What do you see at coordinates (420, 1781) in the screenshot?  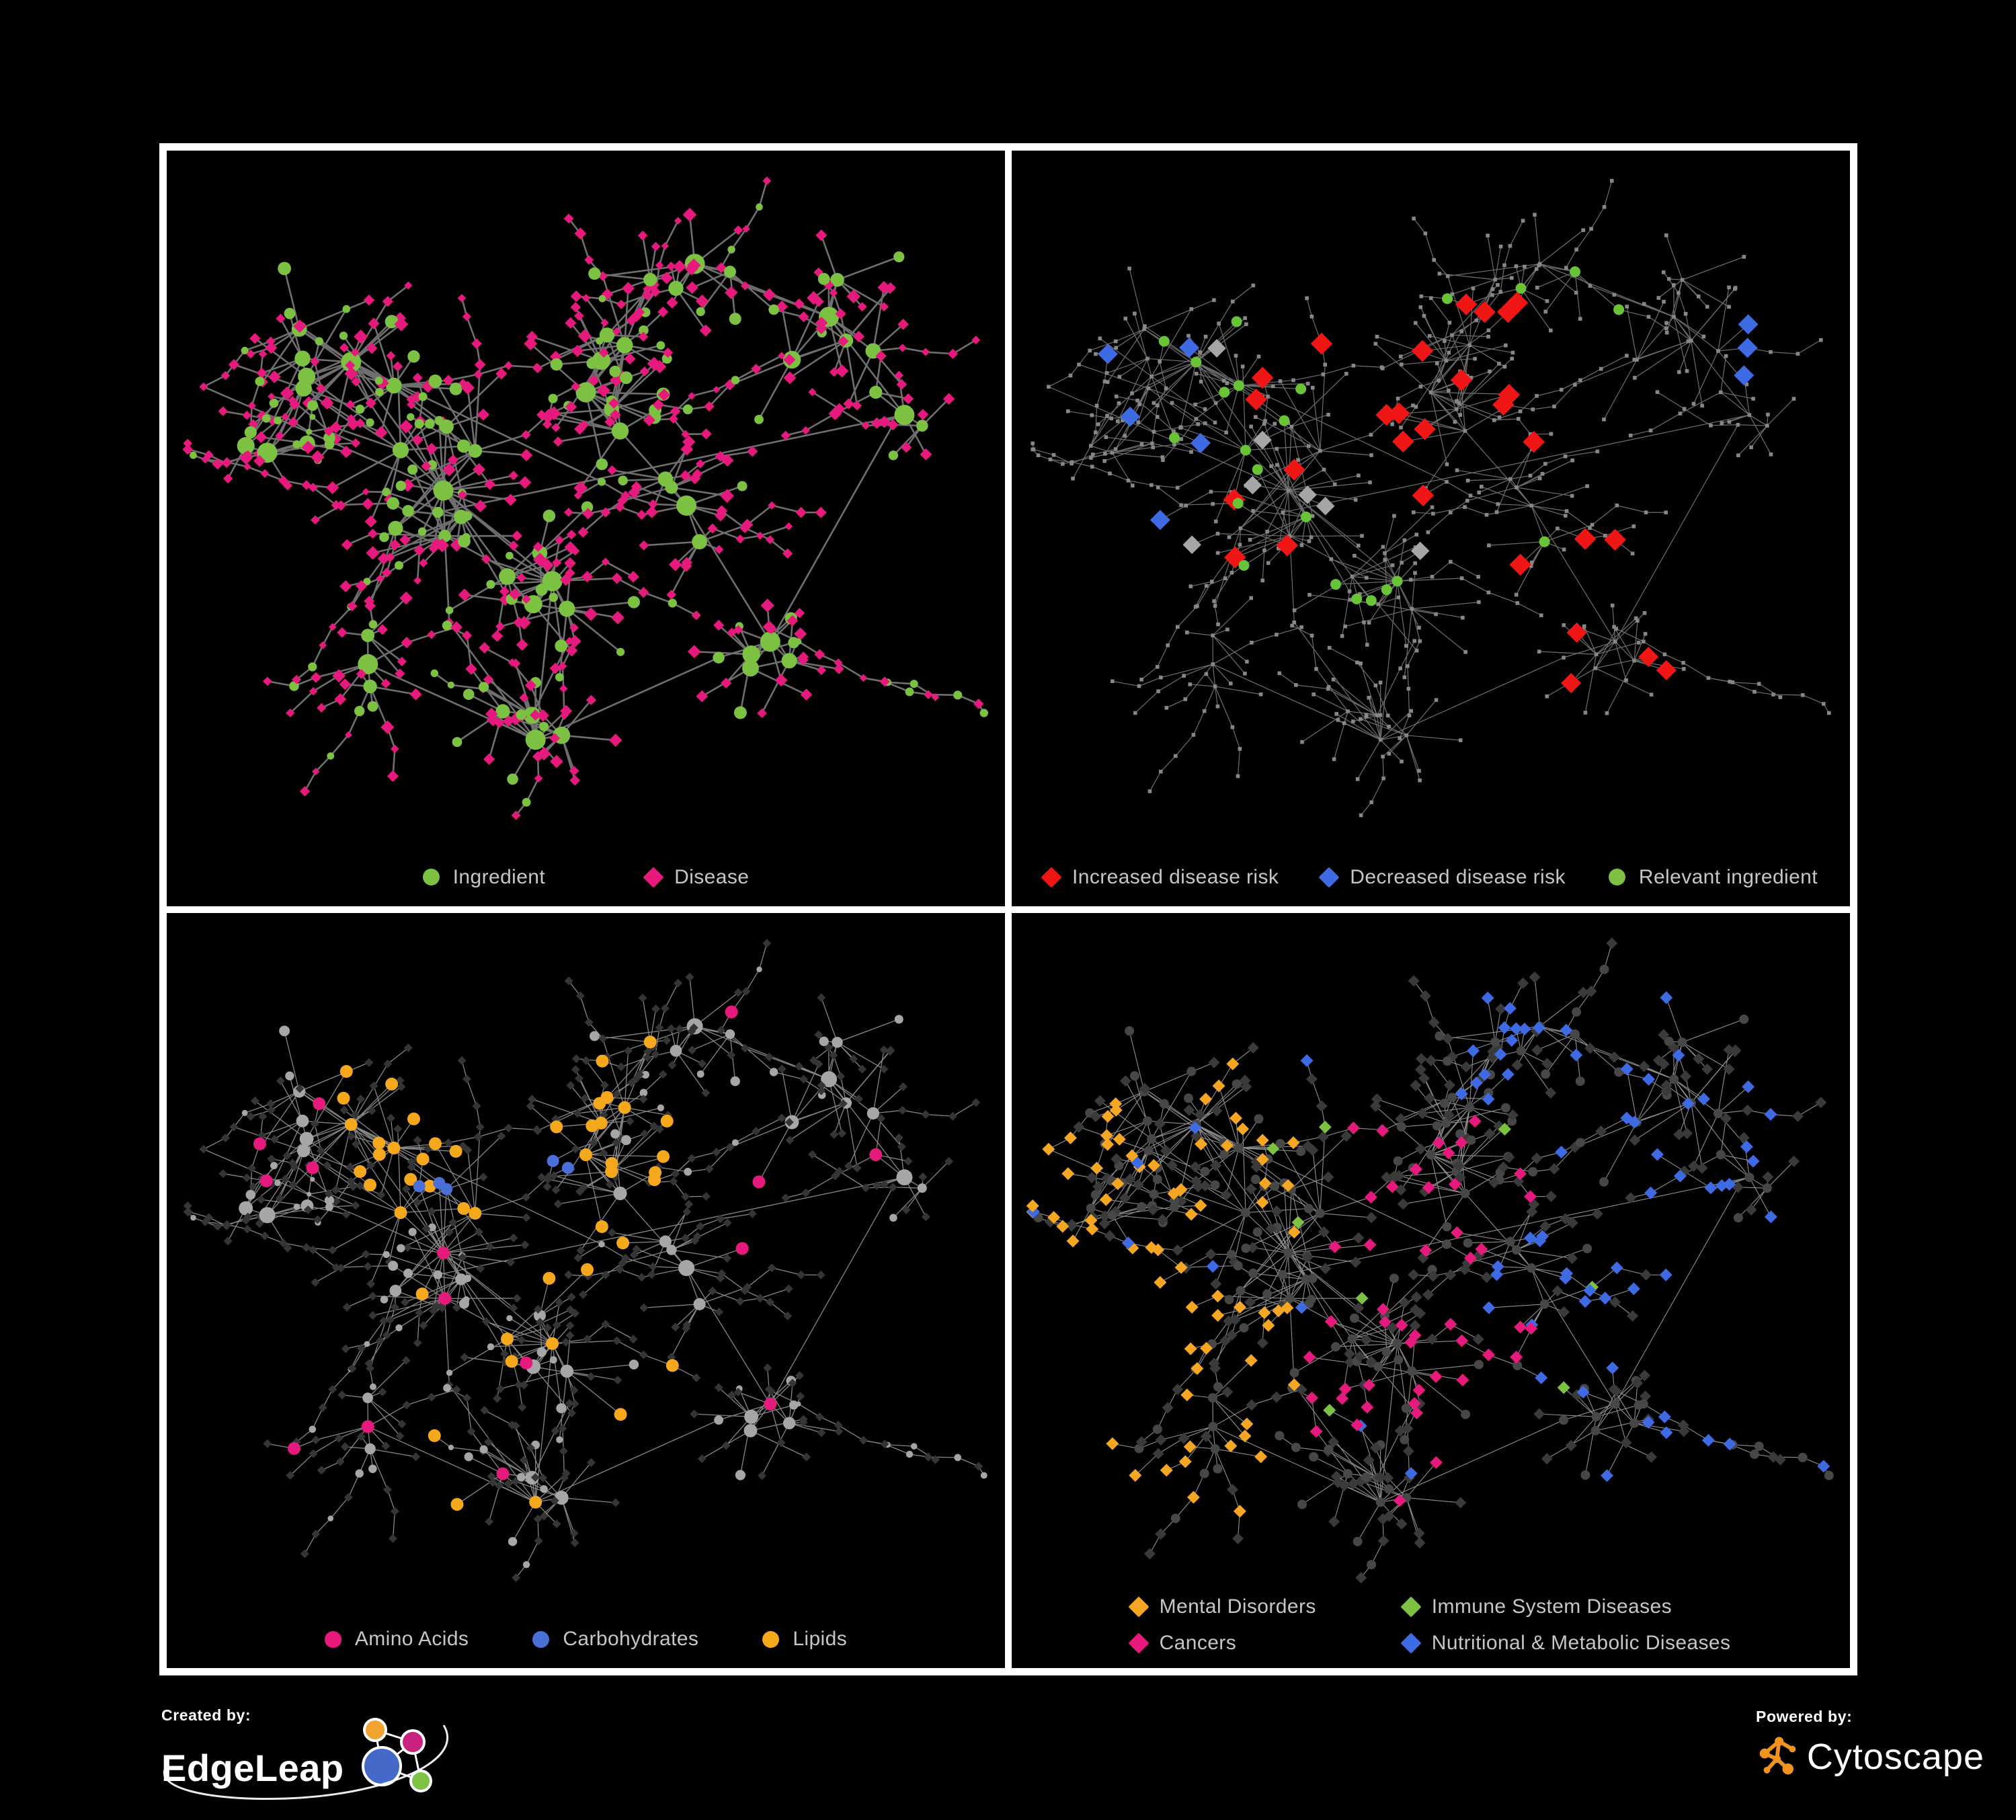 I see `edgeleap-node-green` at bounding box center [420, 1781].